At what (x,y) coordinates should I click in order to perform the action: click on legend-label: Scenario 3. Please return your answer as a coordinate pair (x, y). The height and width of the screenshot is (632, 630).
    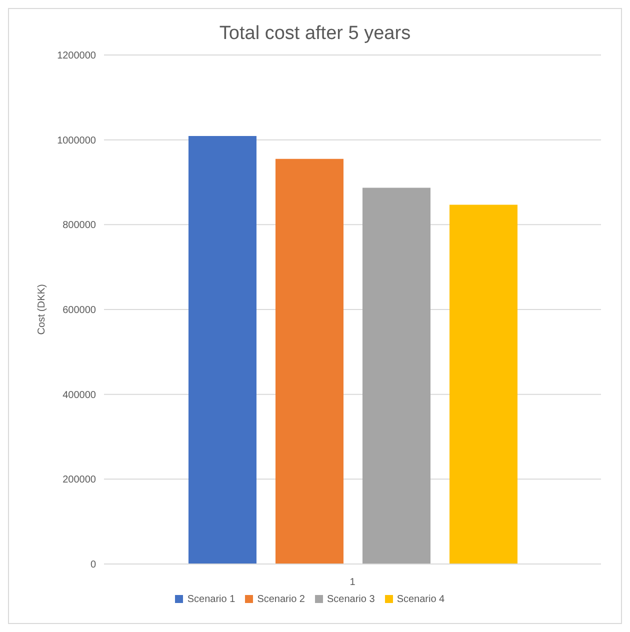
    Looking at the image, I should click on (351, 599).